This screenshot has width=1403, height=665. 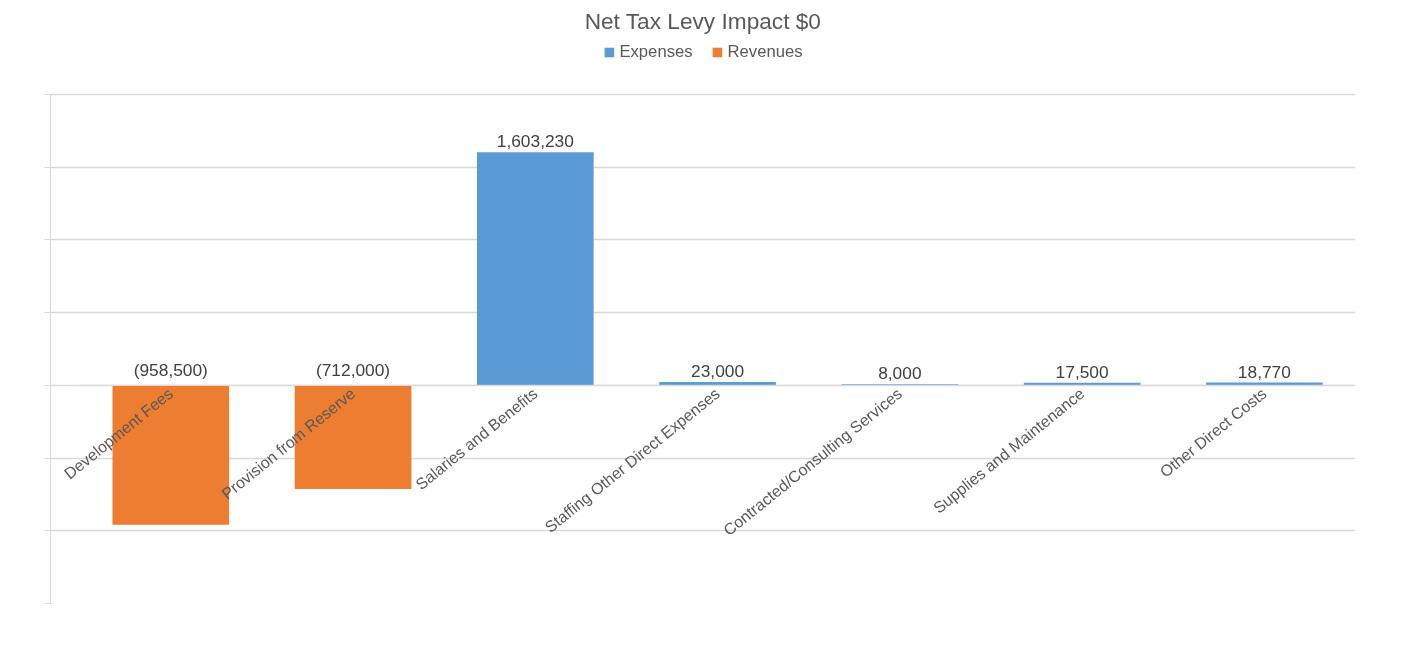 I want to click on data-label: 17,500, so click(x=1082, y=371).